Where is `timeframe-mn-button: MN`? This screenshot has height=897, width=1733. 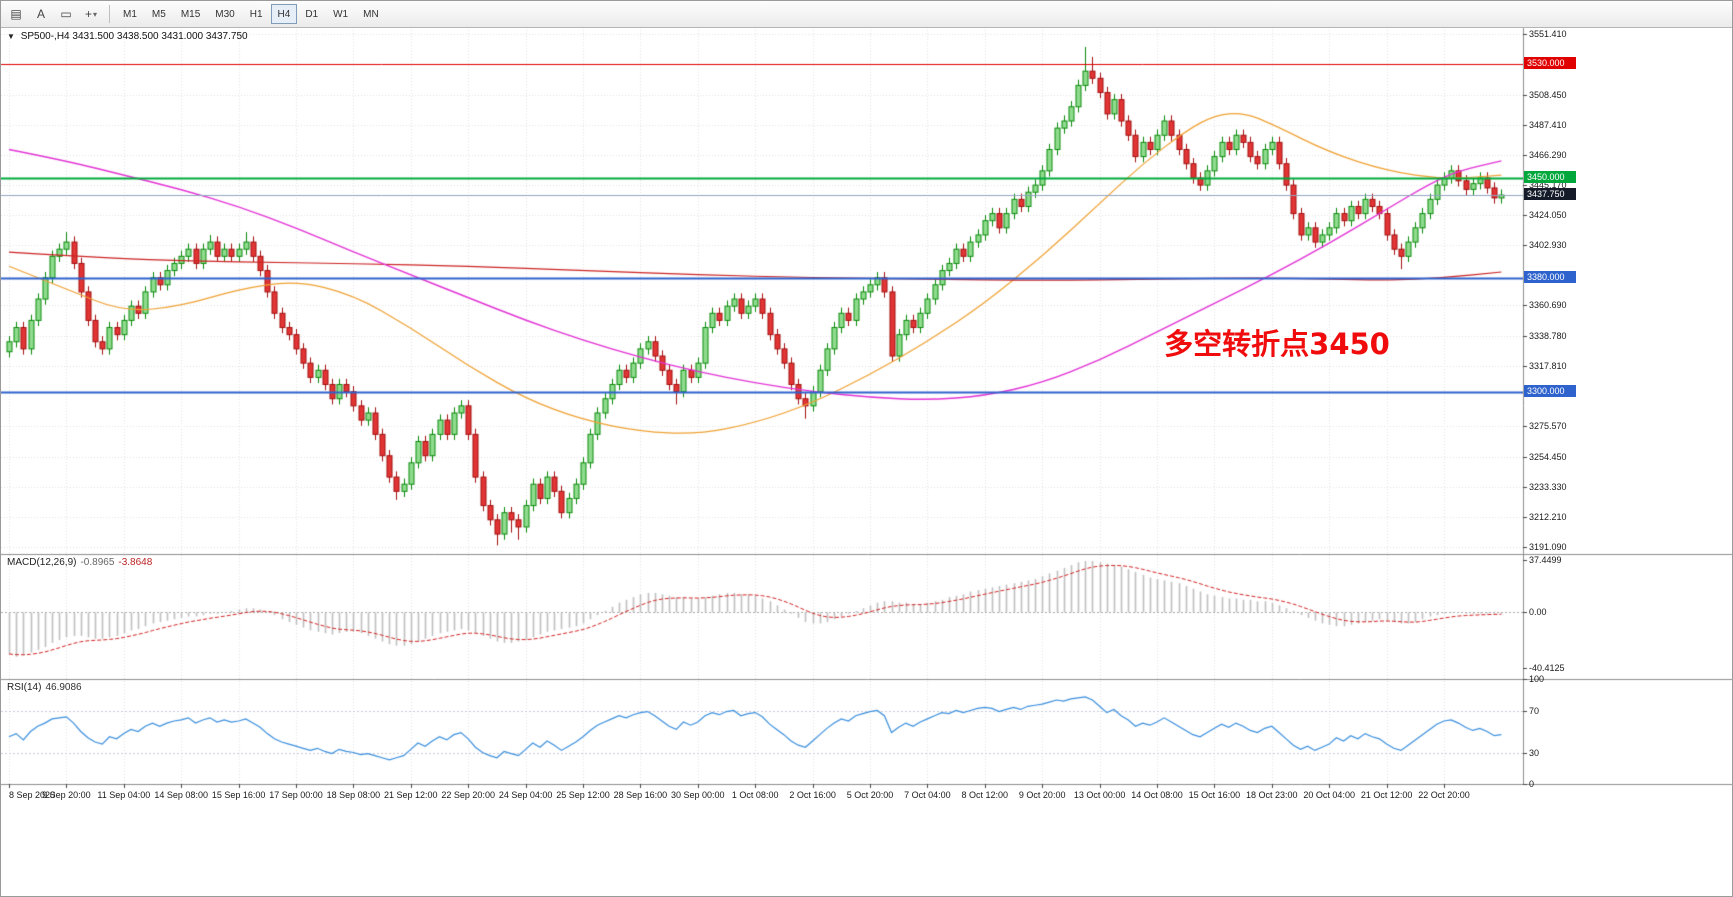 timeframe-mn-button: MN is located at coordinates (371, 14).